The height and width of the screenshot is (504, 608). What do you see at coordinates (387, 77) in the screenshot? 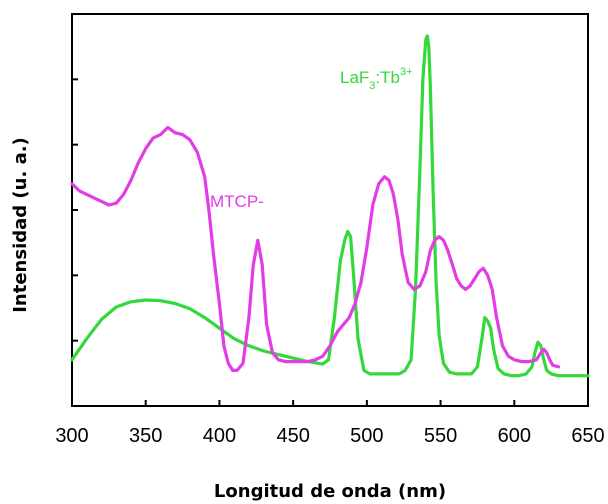
I see `annotation-laf3-mid: :Tb` at bounding box center [387, 77].